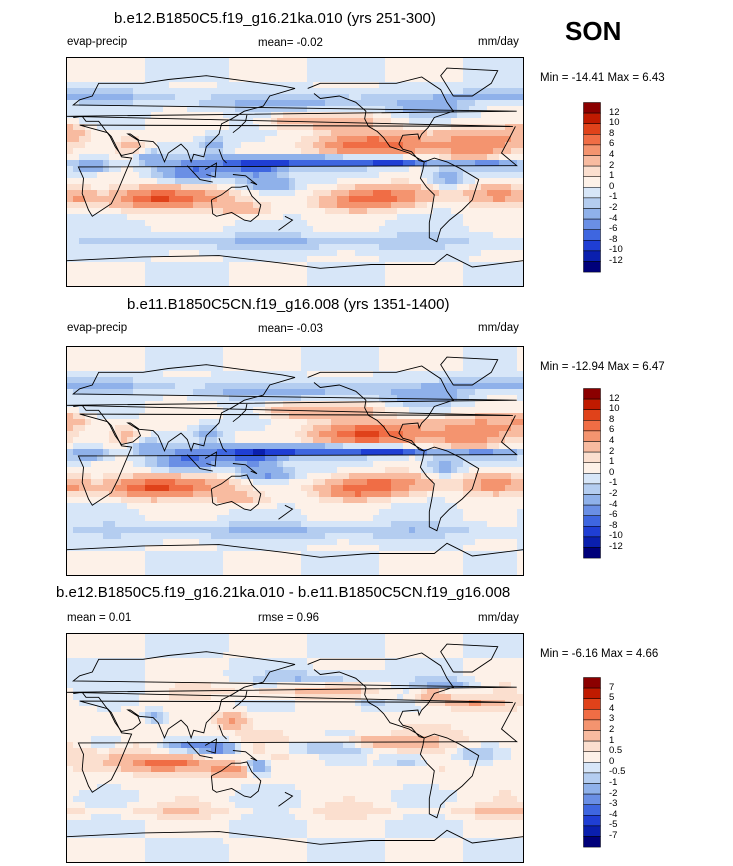  I want to click on colorbar-tick-label: -0.5, so click(617, 772).